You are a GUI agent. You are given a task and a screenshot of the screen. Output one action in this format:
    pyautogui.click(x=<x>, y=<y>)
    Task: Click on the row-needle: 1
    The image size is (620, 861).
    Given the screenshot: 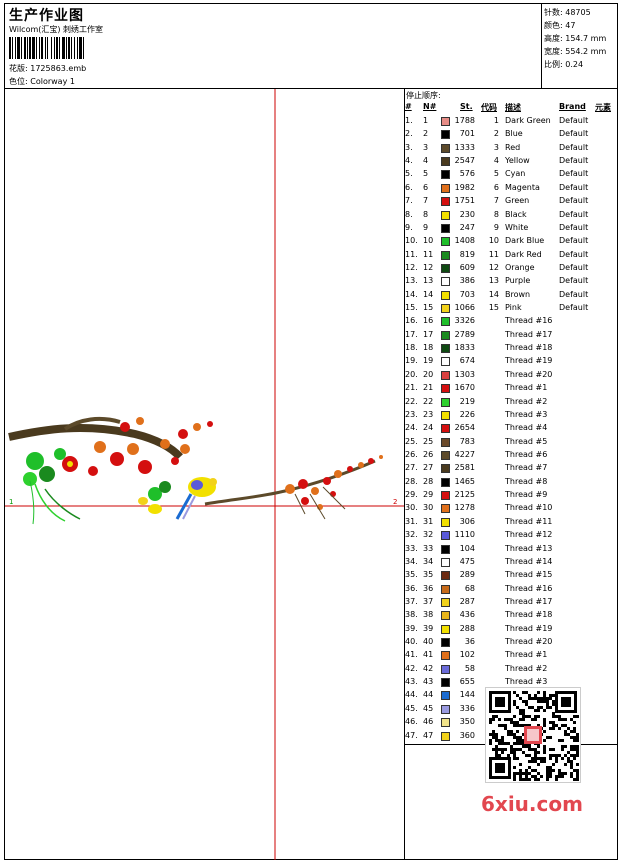 What is the action you would take?
    pyautogui.click(x=426, y=120)
    